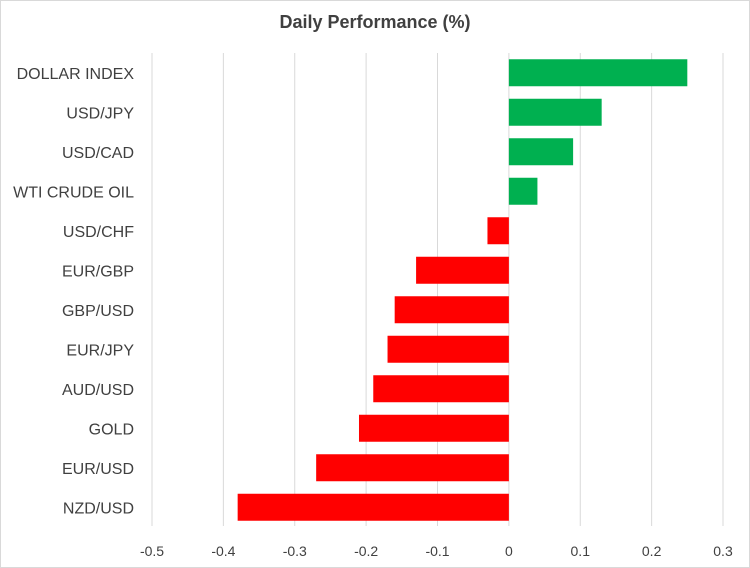 Image resolution: width=750 pixels, height=568 pixels. Describe the element at coordinates (152, 551) in the screenshot. I see `x-tick-label: -0.5` at that location.